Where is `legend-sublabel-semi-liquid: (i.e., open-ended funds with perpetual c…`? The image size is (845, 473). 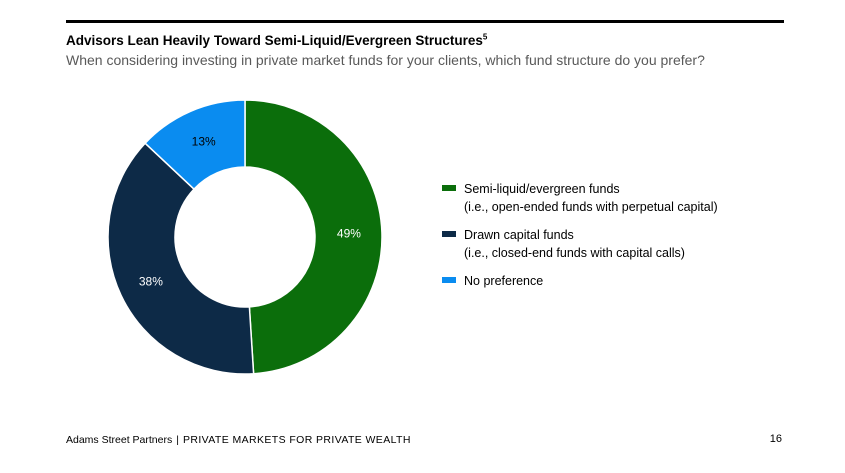
legend-sublabel-semi-liquid: (i.e., open-ended funds with perpetual c… is located at coordinates (591, 207).